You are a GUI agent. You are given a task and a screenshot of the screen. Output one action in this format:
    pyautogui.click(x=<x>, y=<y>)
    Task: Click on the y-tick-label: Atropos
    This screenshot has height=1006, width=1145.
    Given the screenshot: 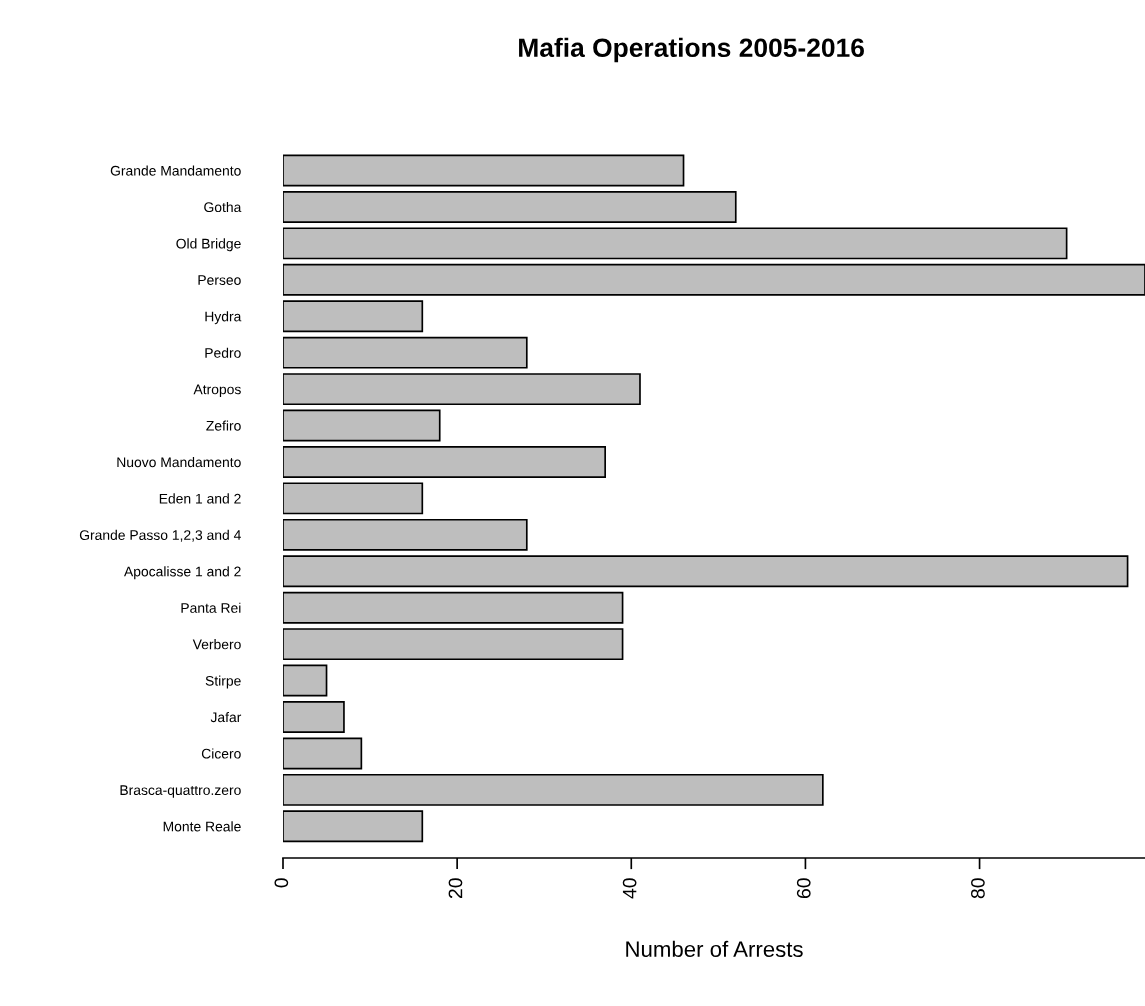 What is the action you would take?
    pyautogui.click(x=217, y=391)
    